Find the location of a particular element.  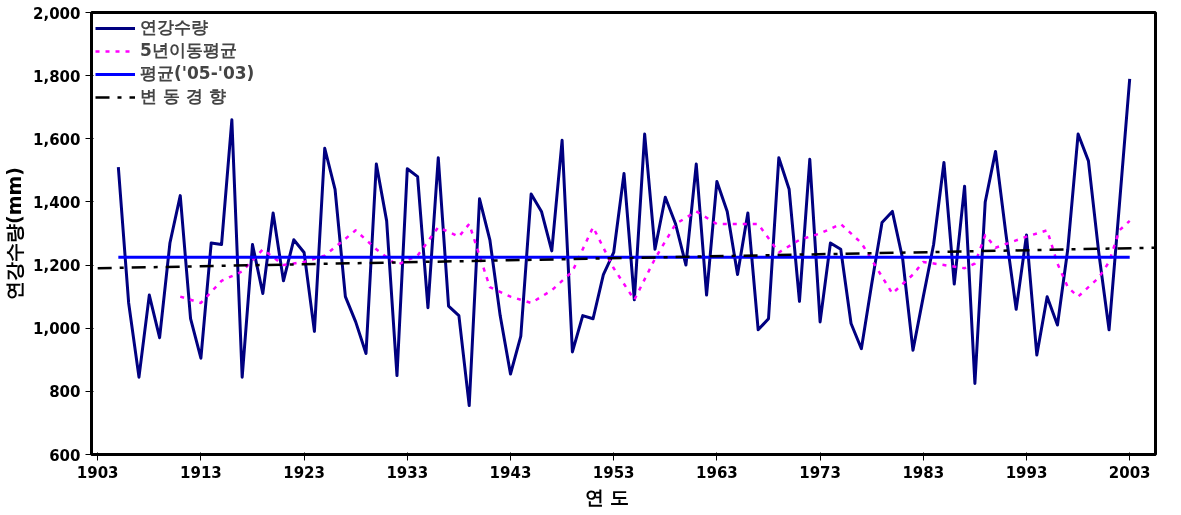

legend-label: 5년이동평균 is located at coordinates (188, 50).